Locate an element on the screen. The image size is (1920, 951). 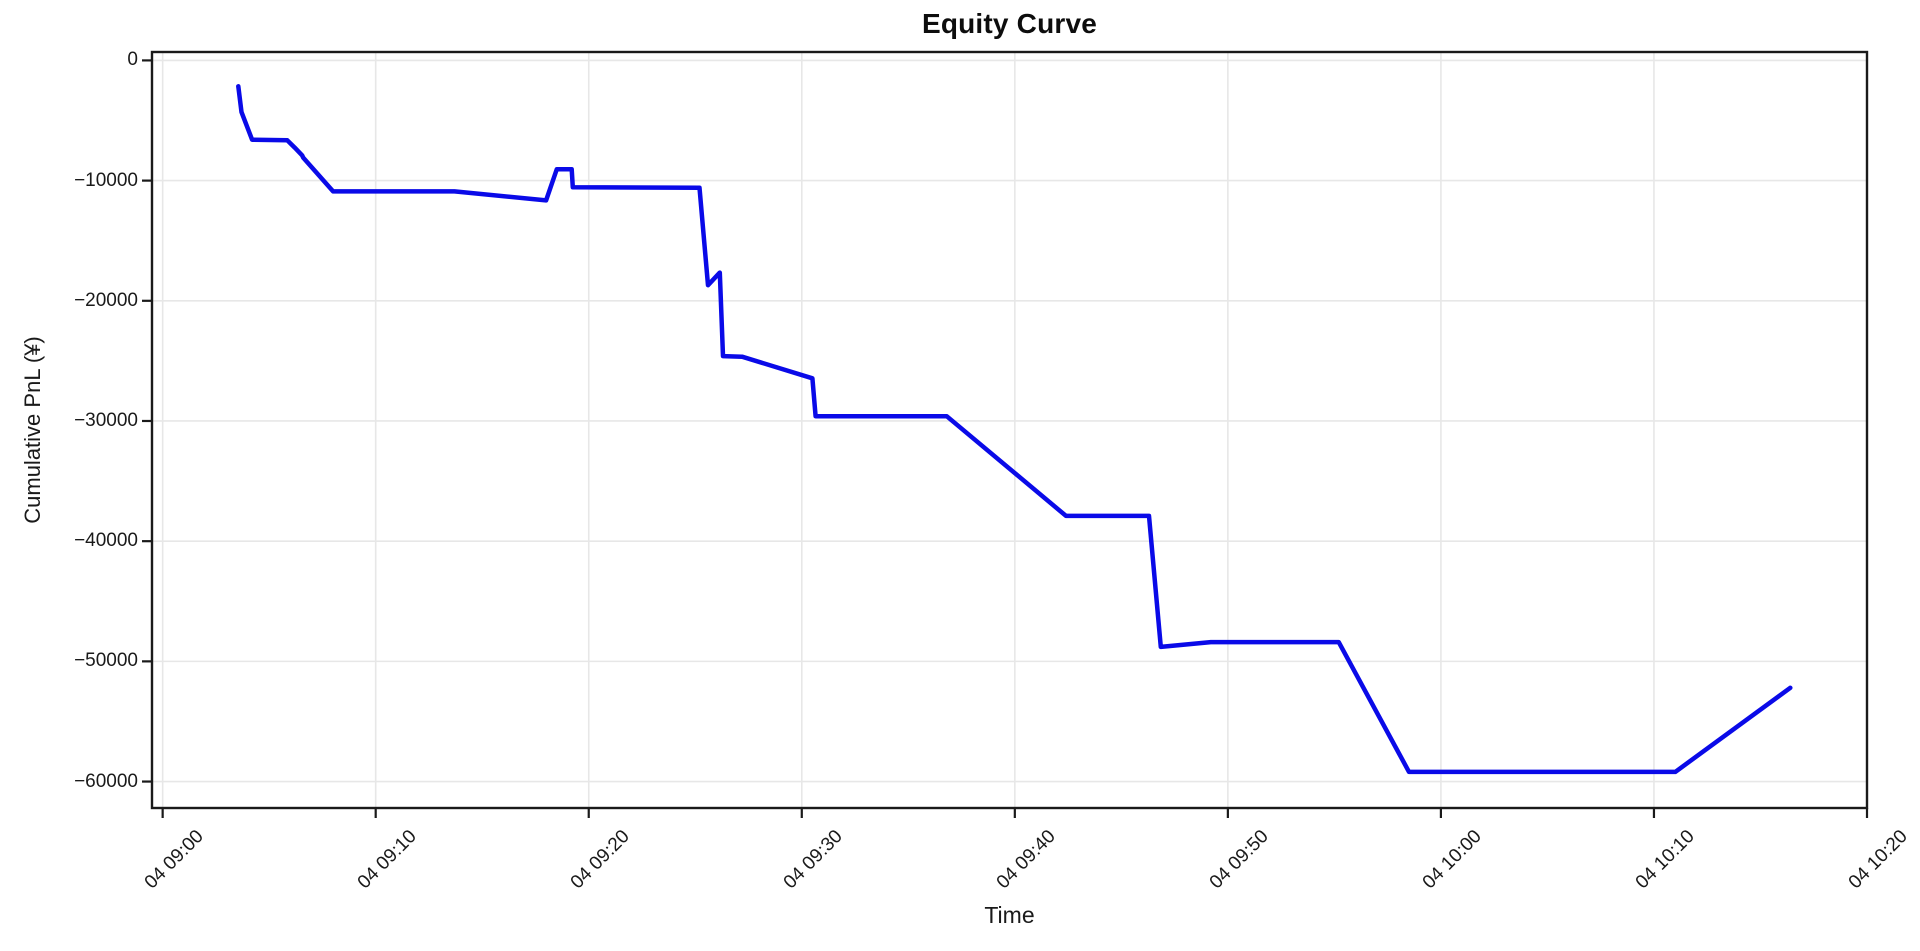
y-tick-label: 0 is located at coordinates (132, 60).